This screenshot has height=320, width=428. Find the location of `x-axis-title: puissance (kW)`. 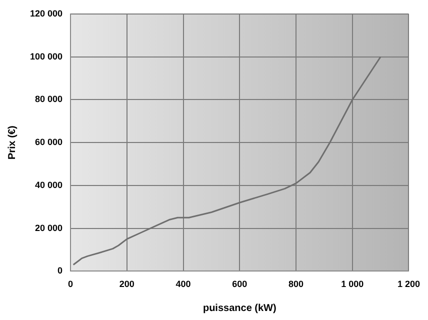

x-axis-title: puissance (kW) is located at coordinates (239, 308).